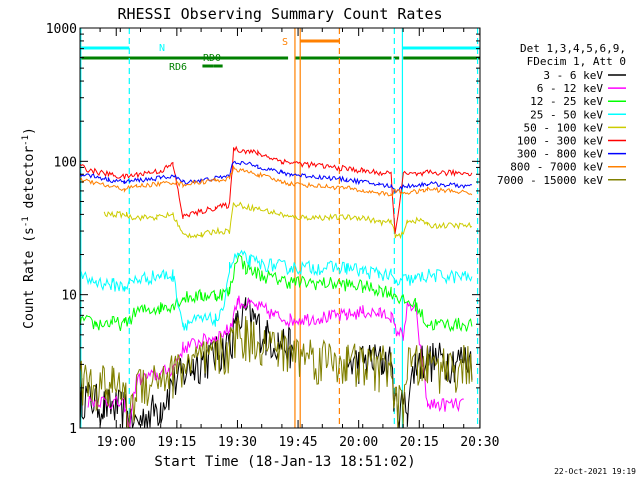  What do you see at coordinates (419, 442) in the screenshot?
I see `x-tick-label-5: 20:15` at bounding box center [419, 442].